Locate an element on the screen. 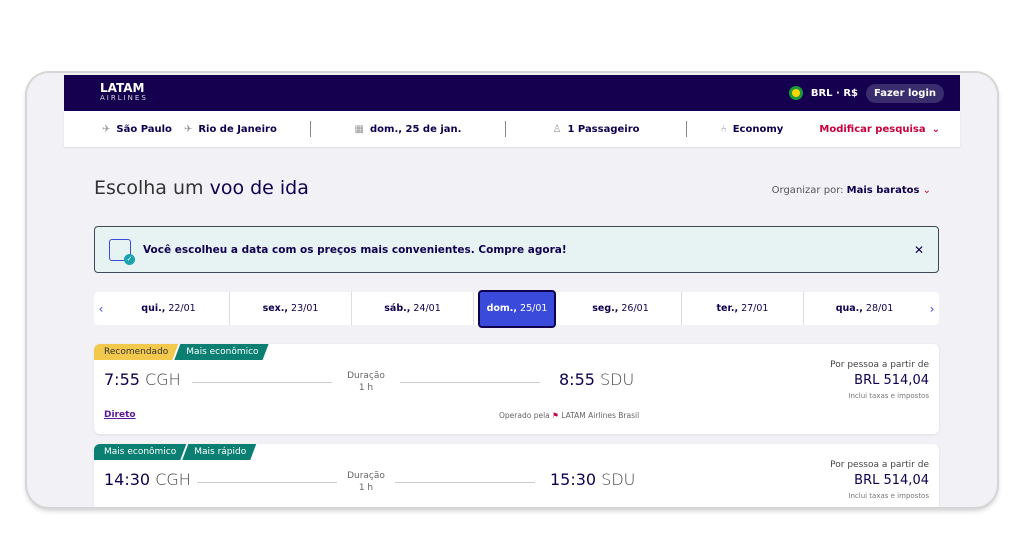 The width and height of the screenshot is (1024, 536). calendar-check-icon is located at coordinates (122, 251).